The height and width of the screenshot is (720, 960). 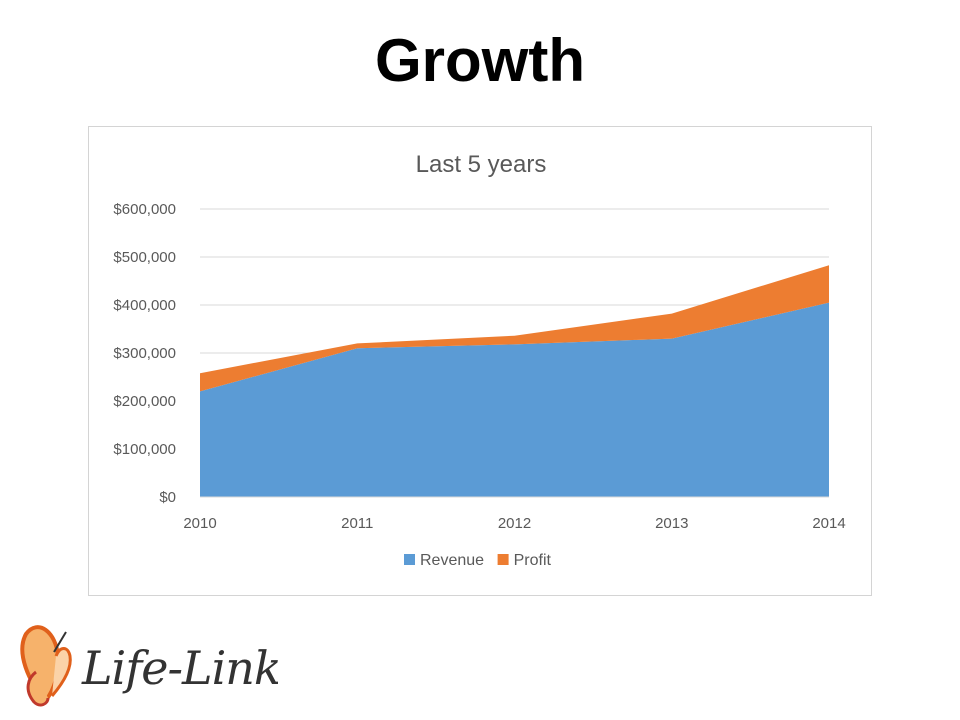 I want to click on y-tick-label: $300,000, so click(x=144, y=353).